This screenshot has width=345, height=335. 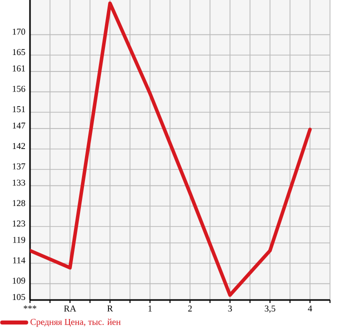 I want to click on y-tick-label: 161, so click(x=18, y=68).